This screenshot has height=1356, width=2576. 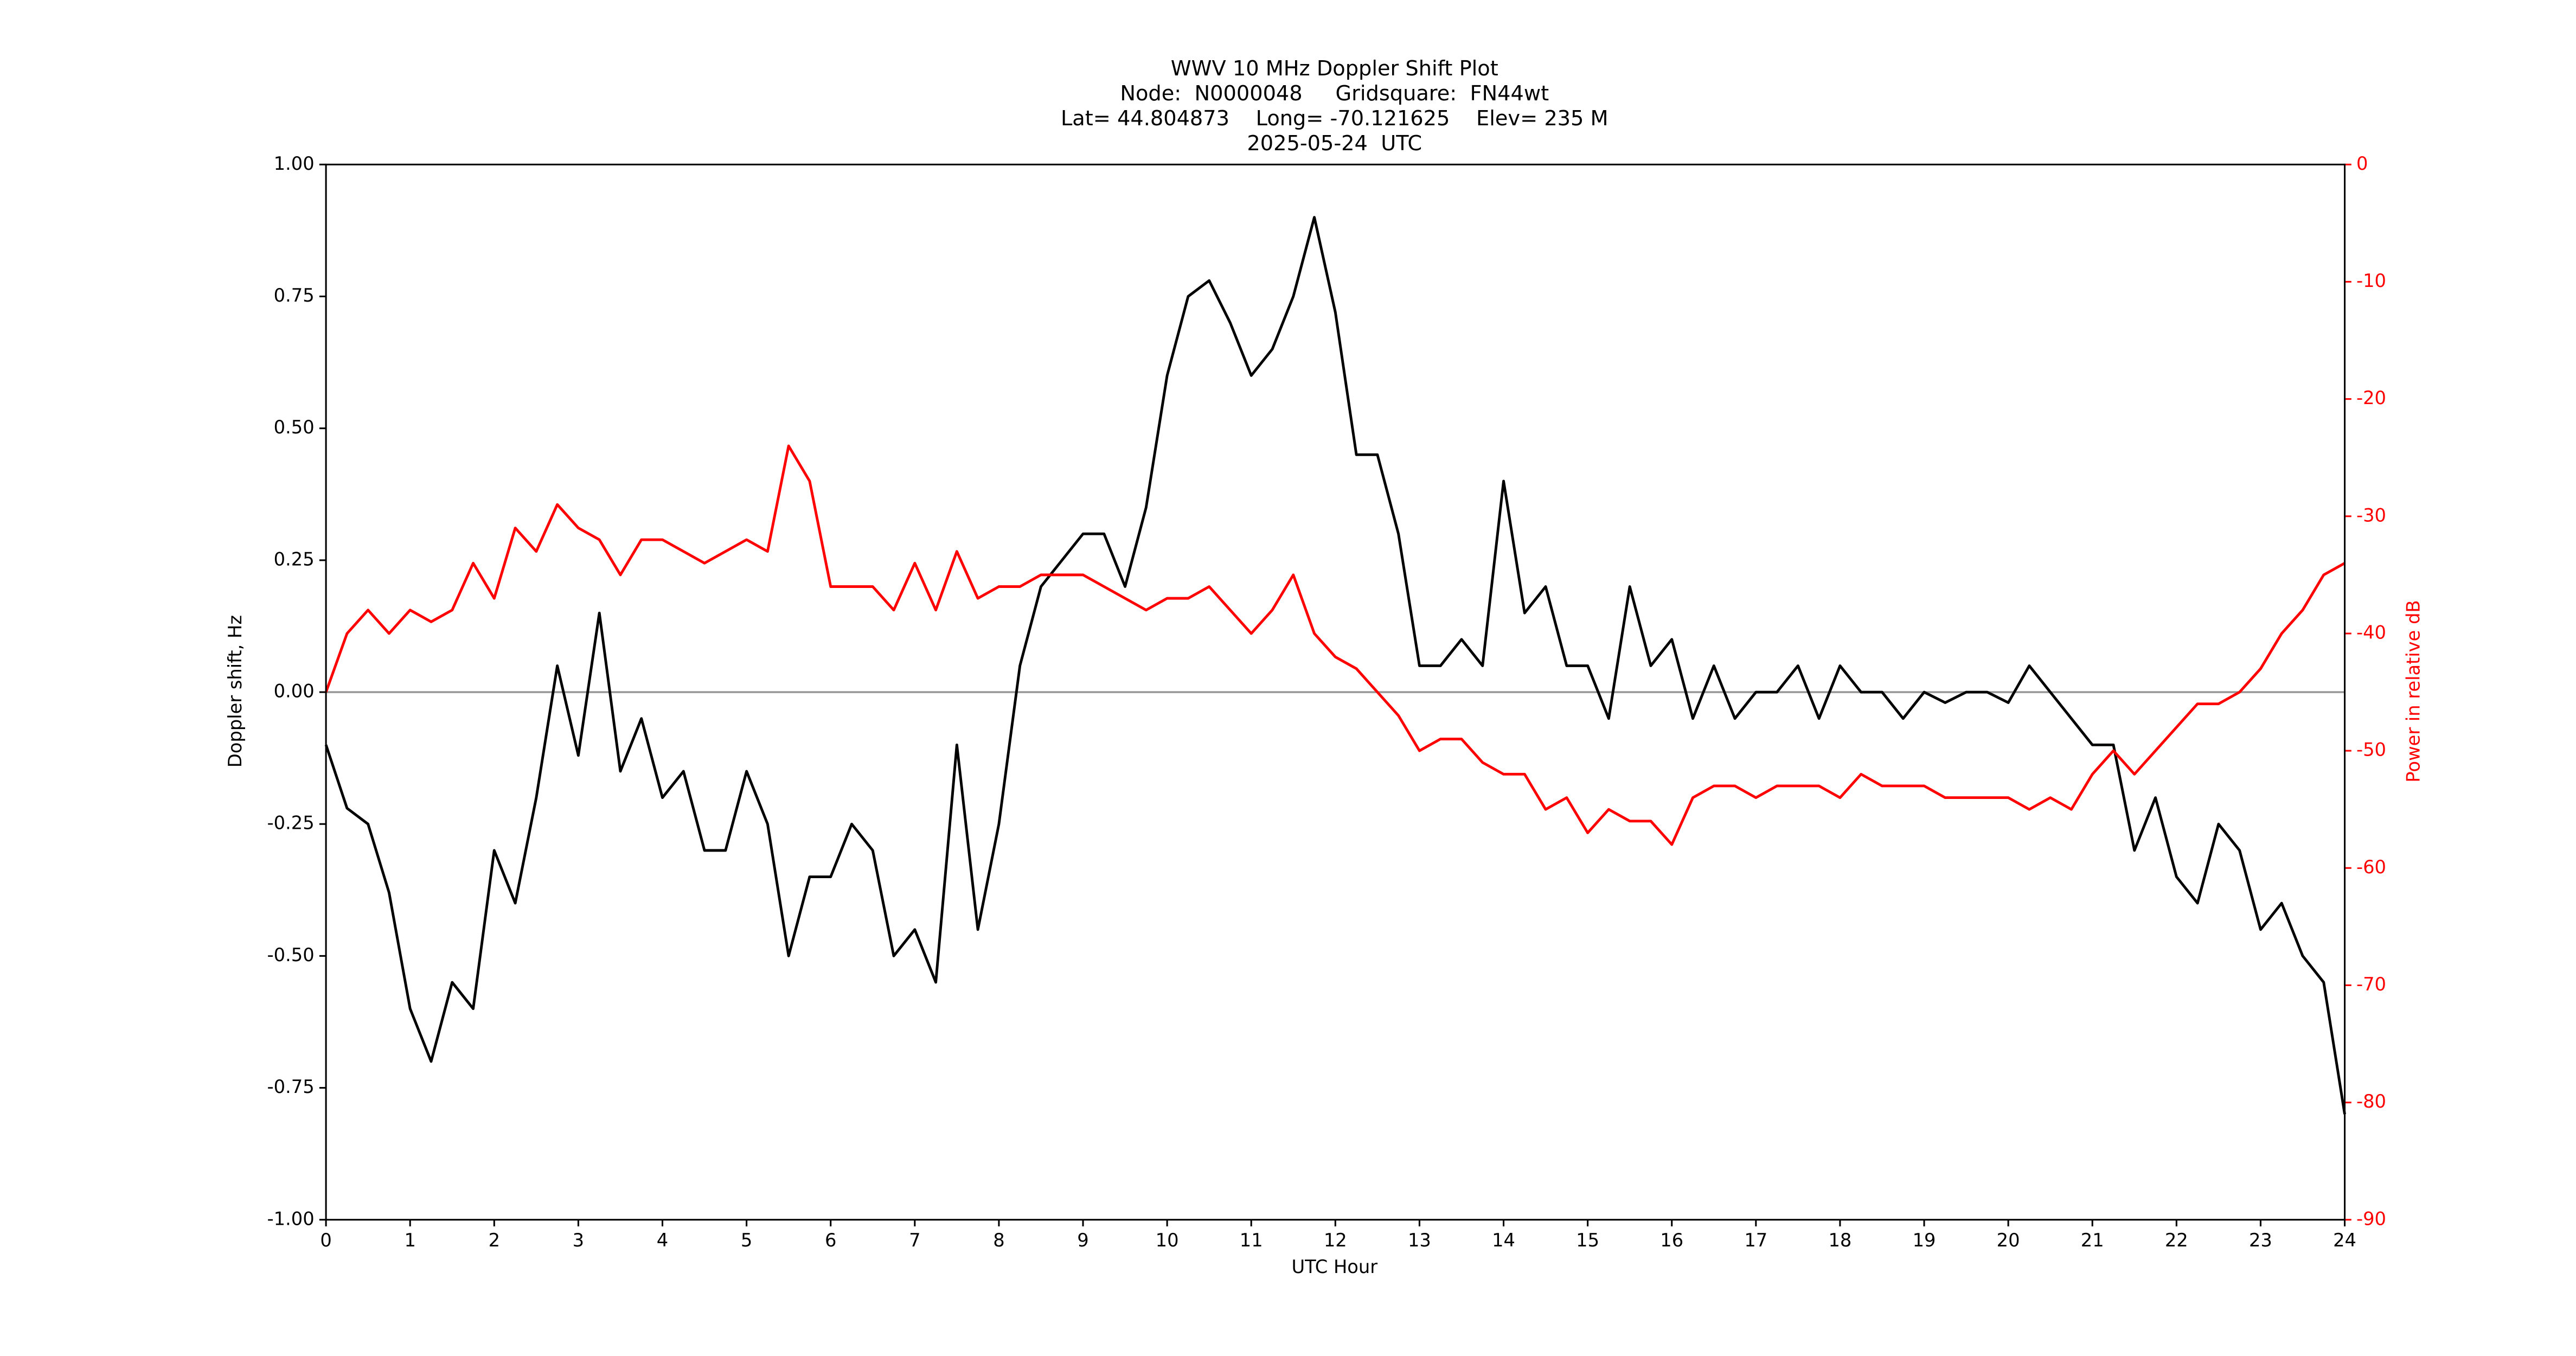 What do you see at coordinates (294, 427) in the screenshot?
I see `y-tick-label: 0.50` at bounding box center [294, 427].